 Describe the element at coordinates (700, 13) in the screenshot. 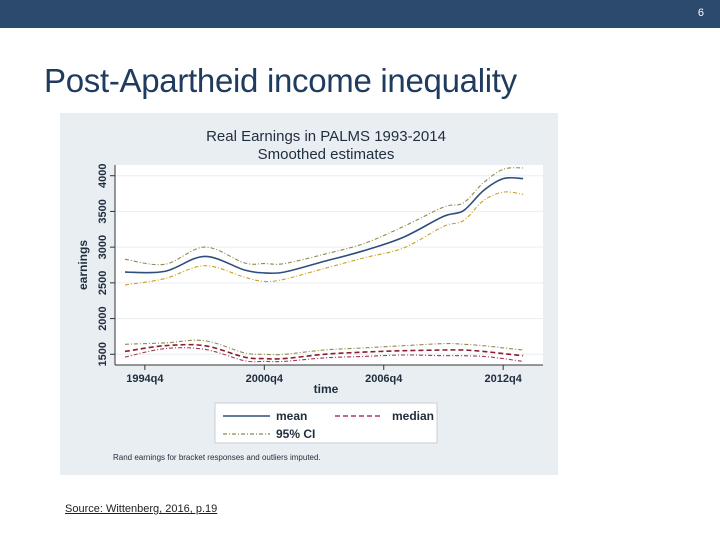

I see `slide-number: 6` at that location.